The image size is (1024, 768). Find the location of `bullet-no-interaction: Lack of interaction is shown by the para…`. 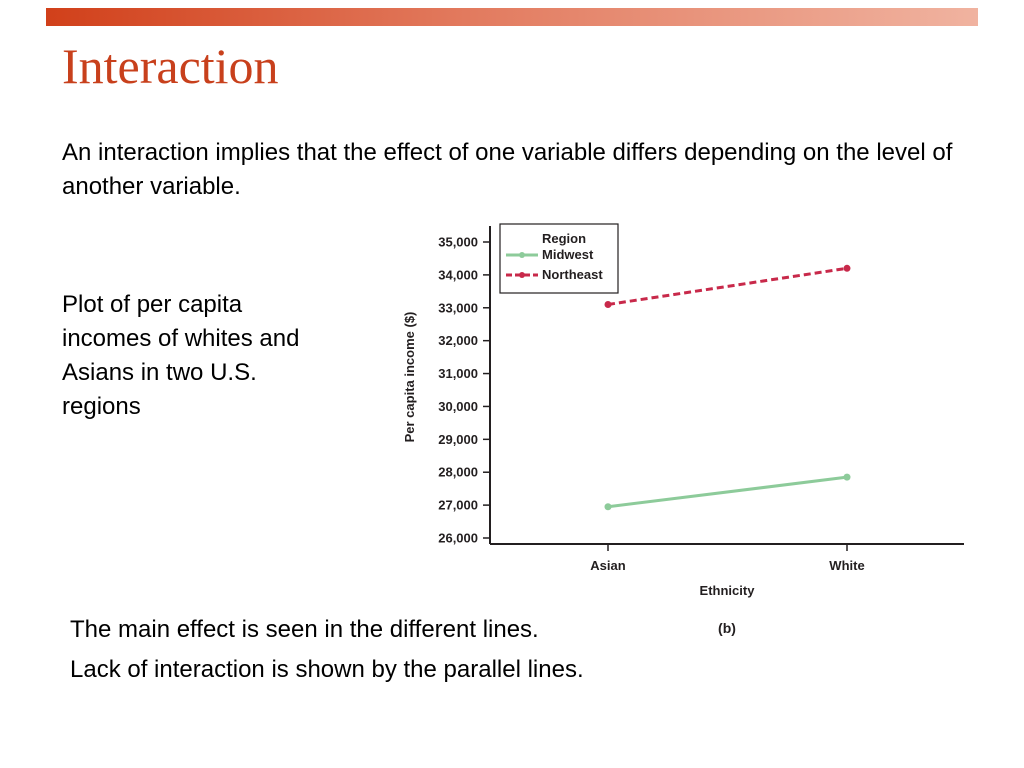

bullet-no-interaction: Lack of interaction is shown by the para… is located at coordinates (327, 669).